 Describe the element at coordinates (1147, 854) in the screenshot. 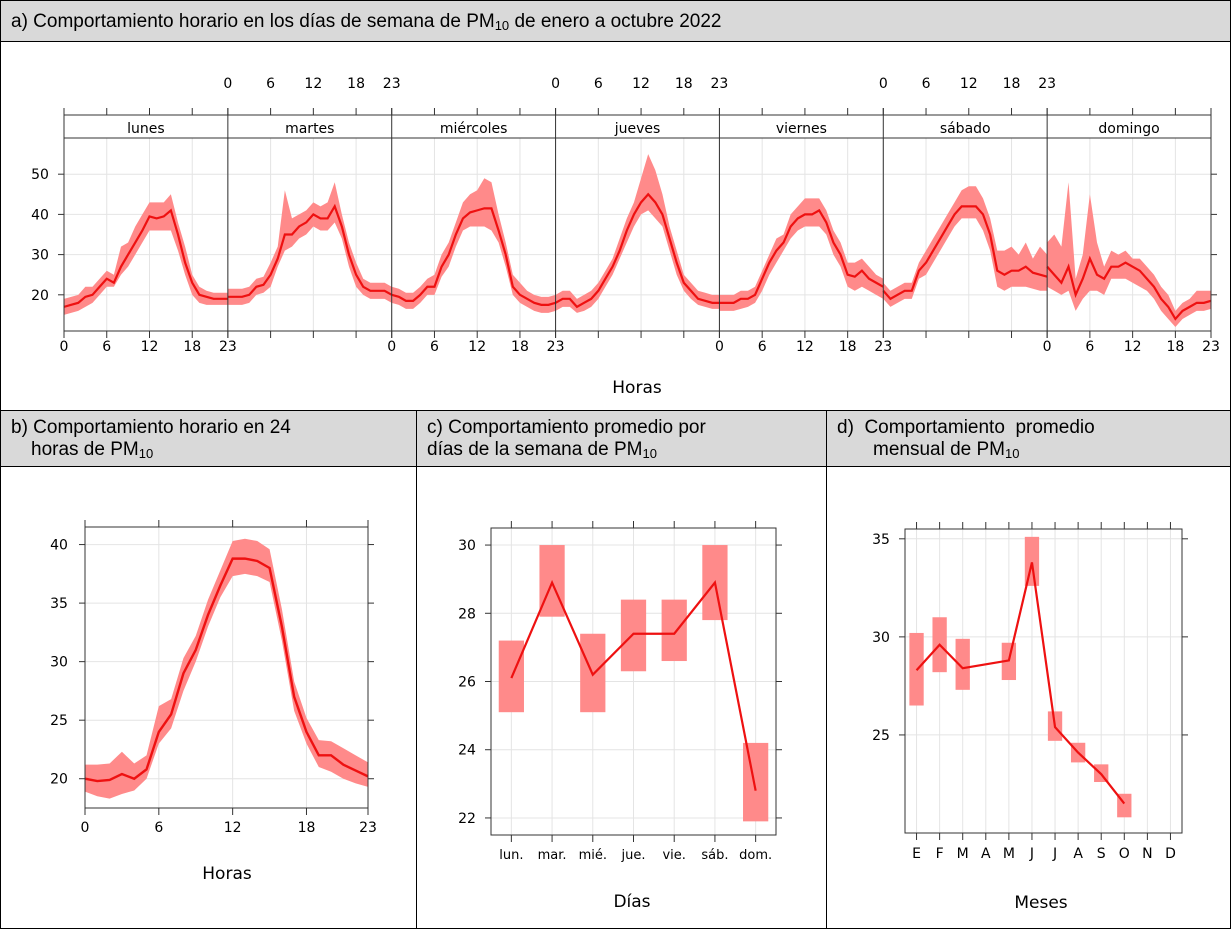

I see `x-tick-label: N` at that location.